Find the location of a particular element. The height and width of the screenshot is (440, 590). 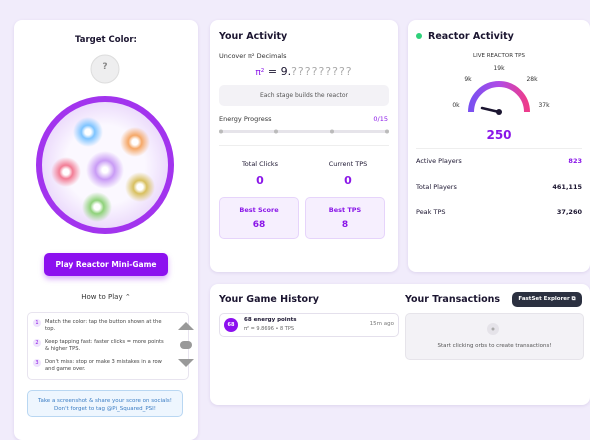

explorer-button: FastSet Explorer ⧉ is located at coordinates (547, 299).